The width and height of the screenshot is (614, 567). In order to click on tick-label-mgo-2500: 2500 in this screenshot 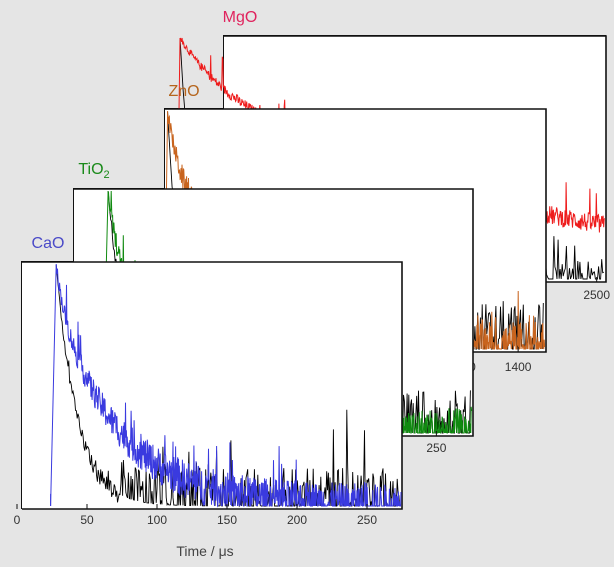, I will do `click(596, 295)`.